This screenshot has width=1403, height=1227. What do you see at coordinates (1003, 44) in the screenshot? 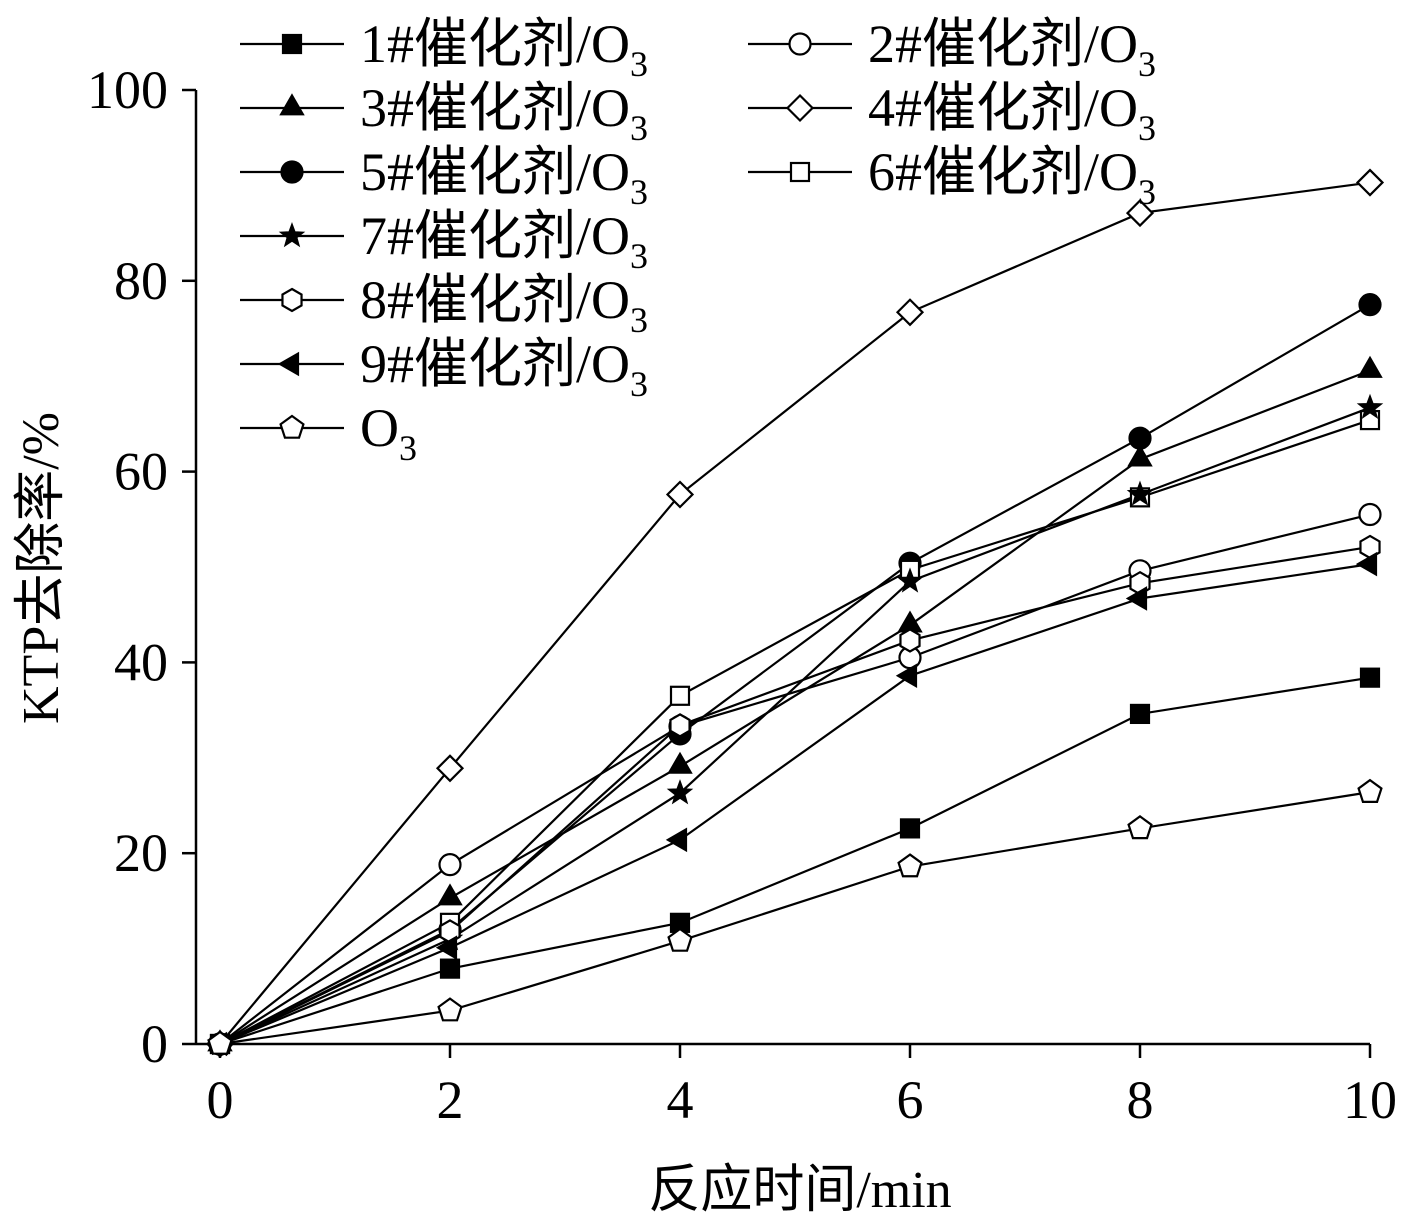
I see `legend-label-main: 2#催化剂/O` at bounding box center [1003, 44].